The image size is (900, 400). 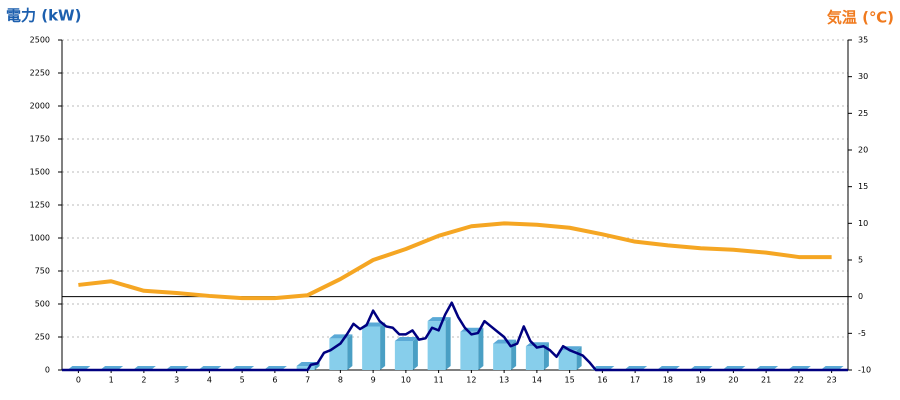 What do you see at coordinates (40, 238) in the screenshot?
I see `y-tick-label: 1000` at bounding box center [40, 238].